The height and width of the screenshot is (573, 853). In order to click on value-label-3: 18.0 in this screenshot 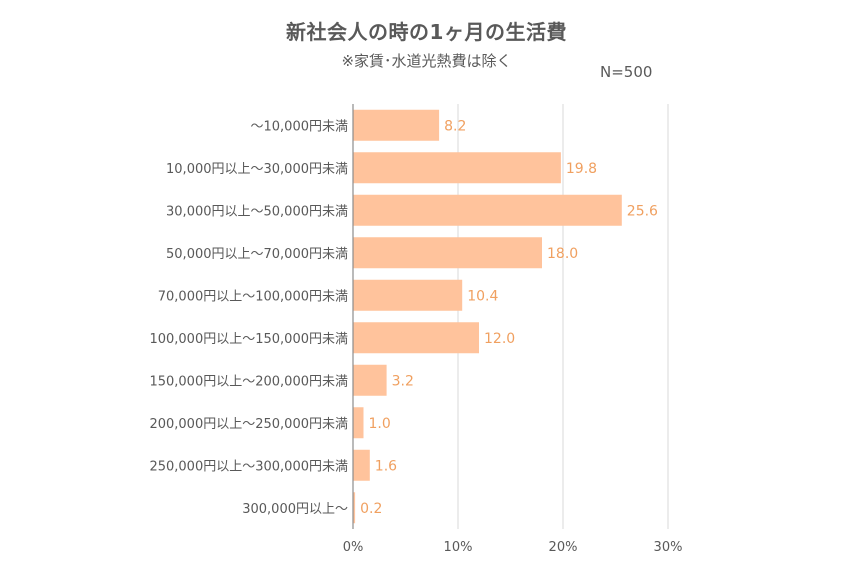, I will do `click(562, 254)`.